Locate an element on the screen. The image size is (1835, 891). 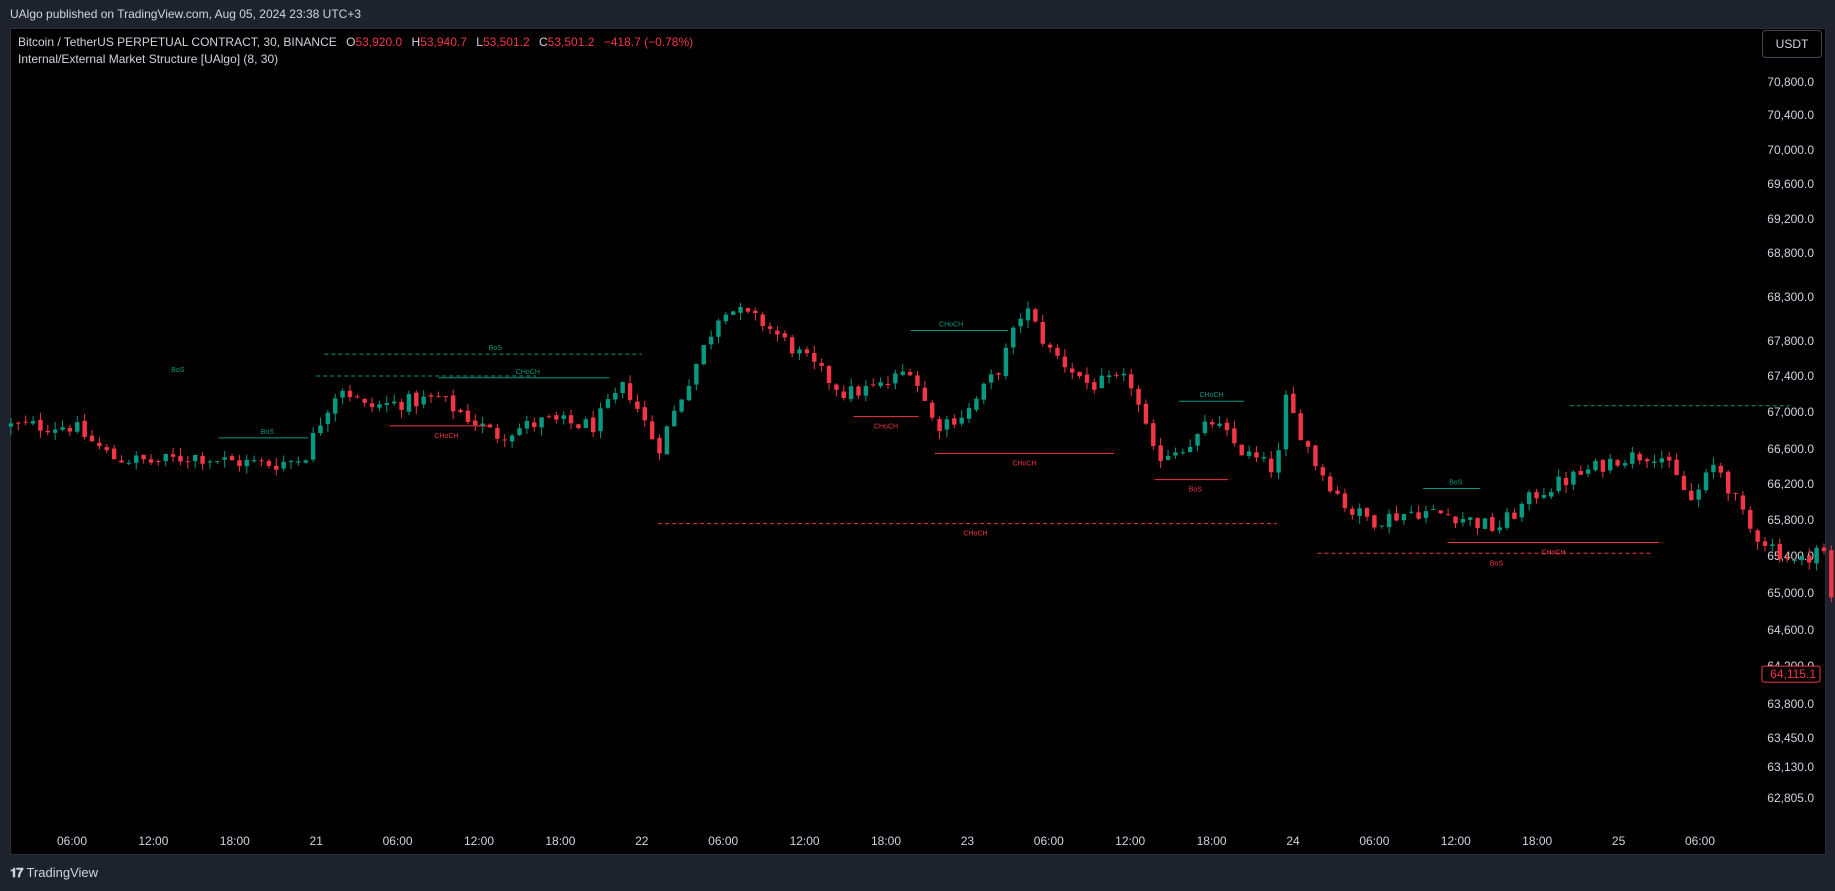
high-value: 53,940.7 is located at coordinates (443, 42).